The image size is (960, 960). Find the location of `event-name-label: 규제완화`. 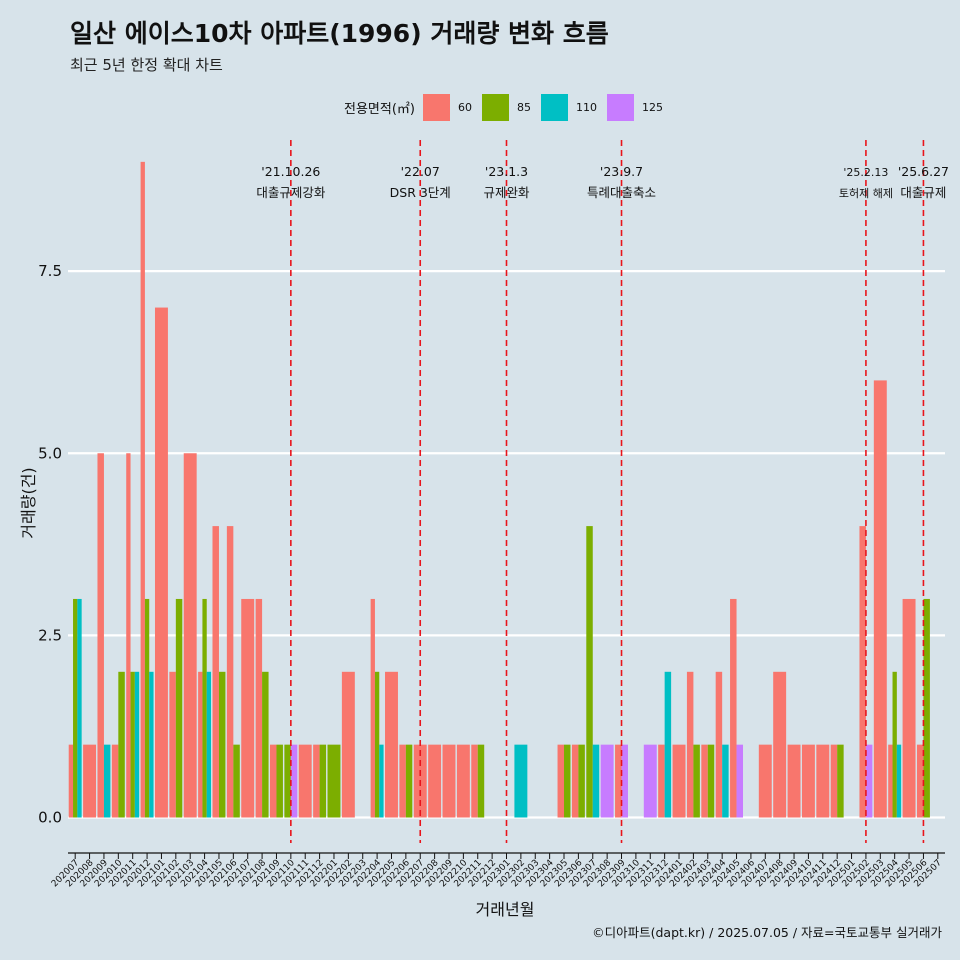

event-name-label: 규제완화 is located at coordinates (506, 192).